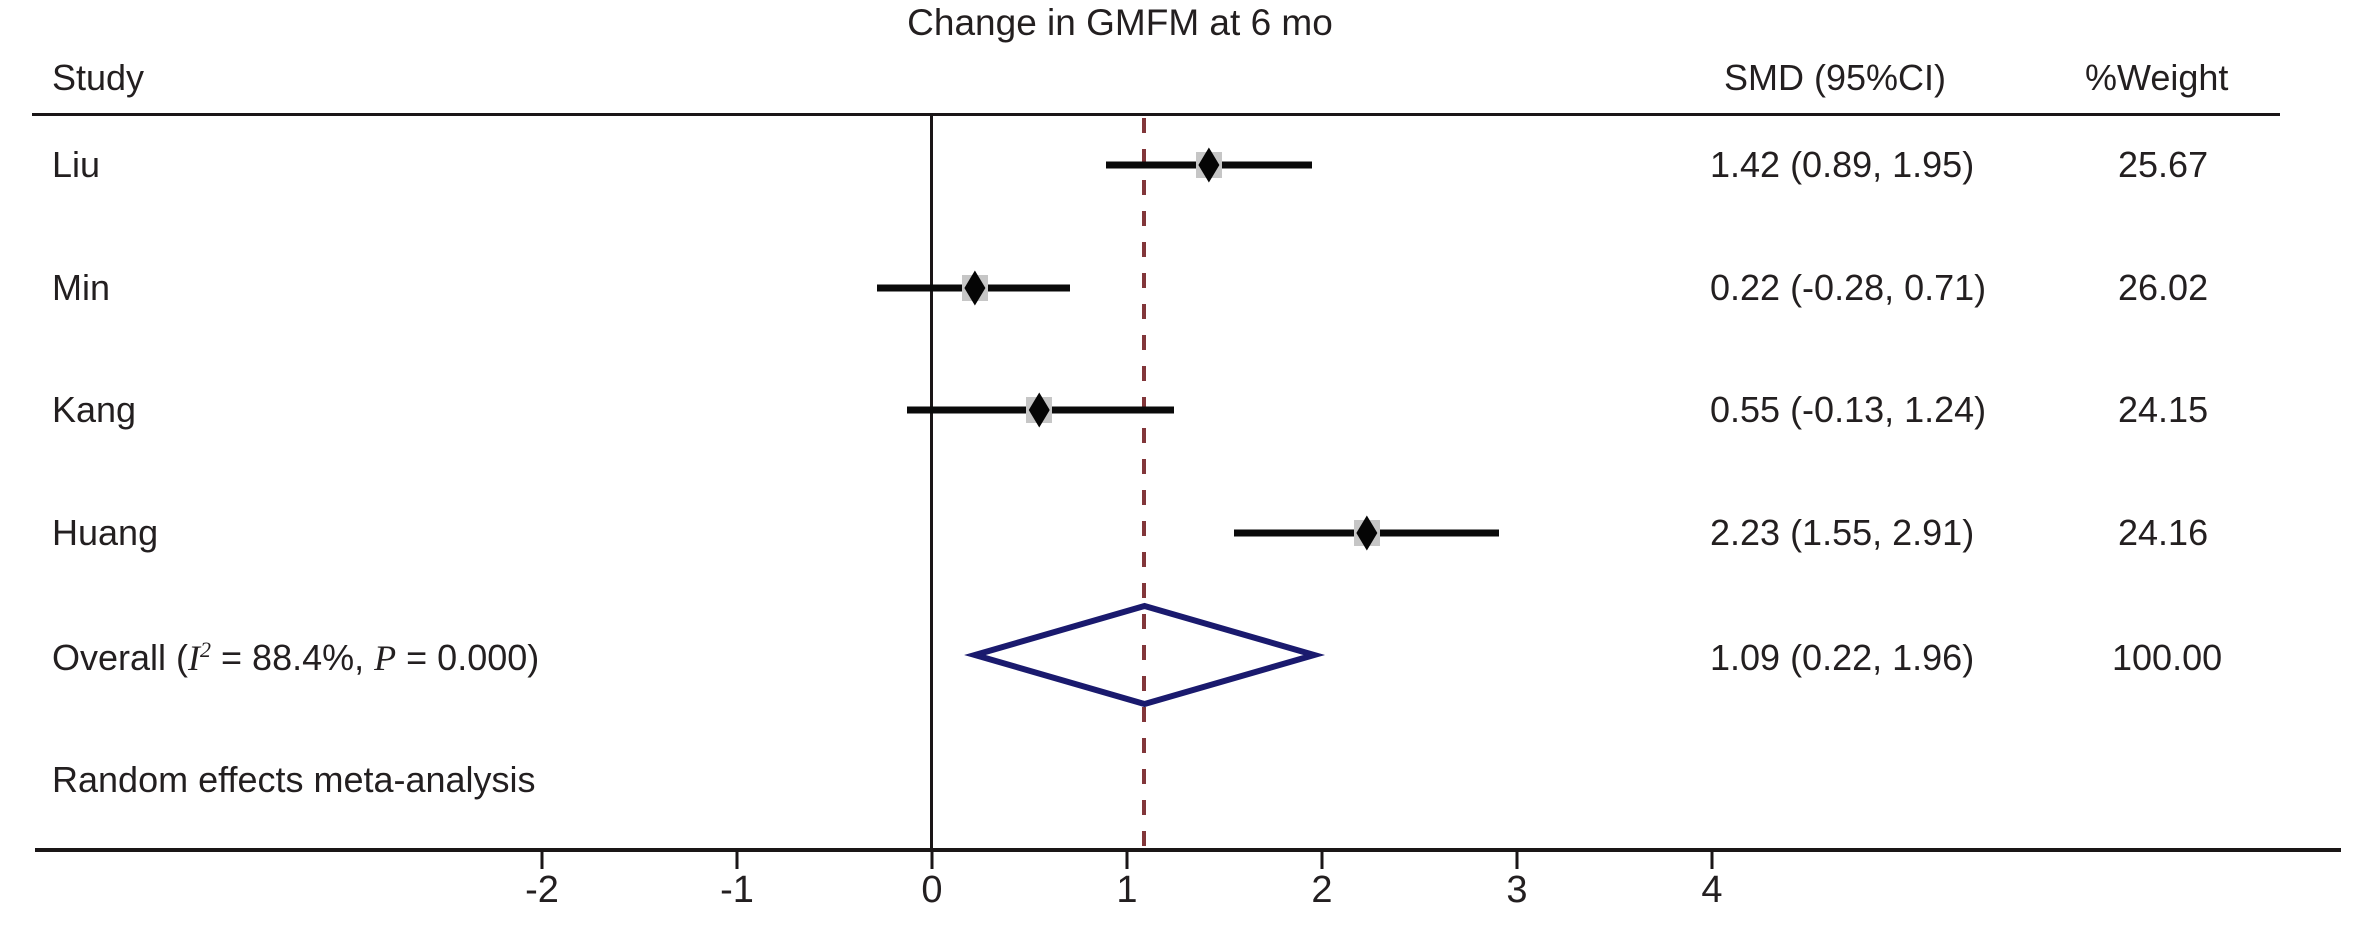  I want to click on overall-label-i2: I2, so click(200, 657).